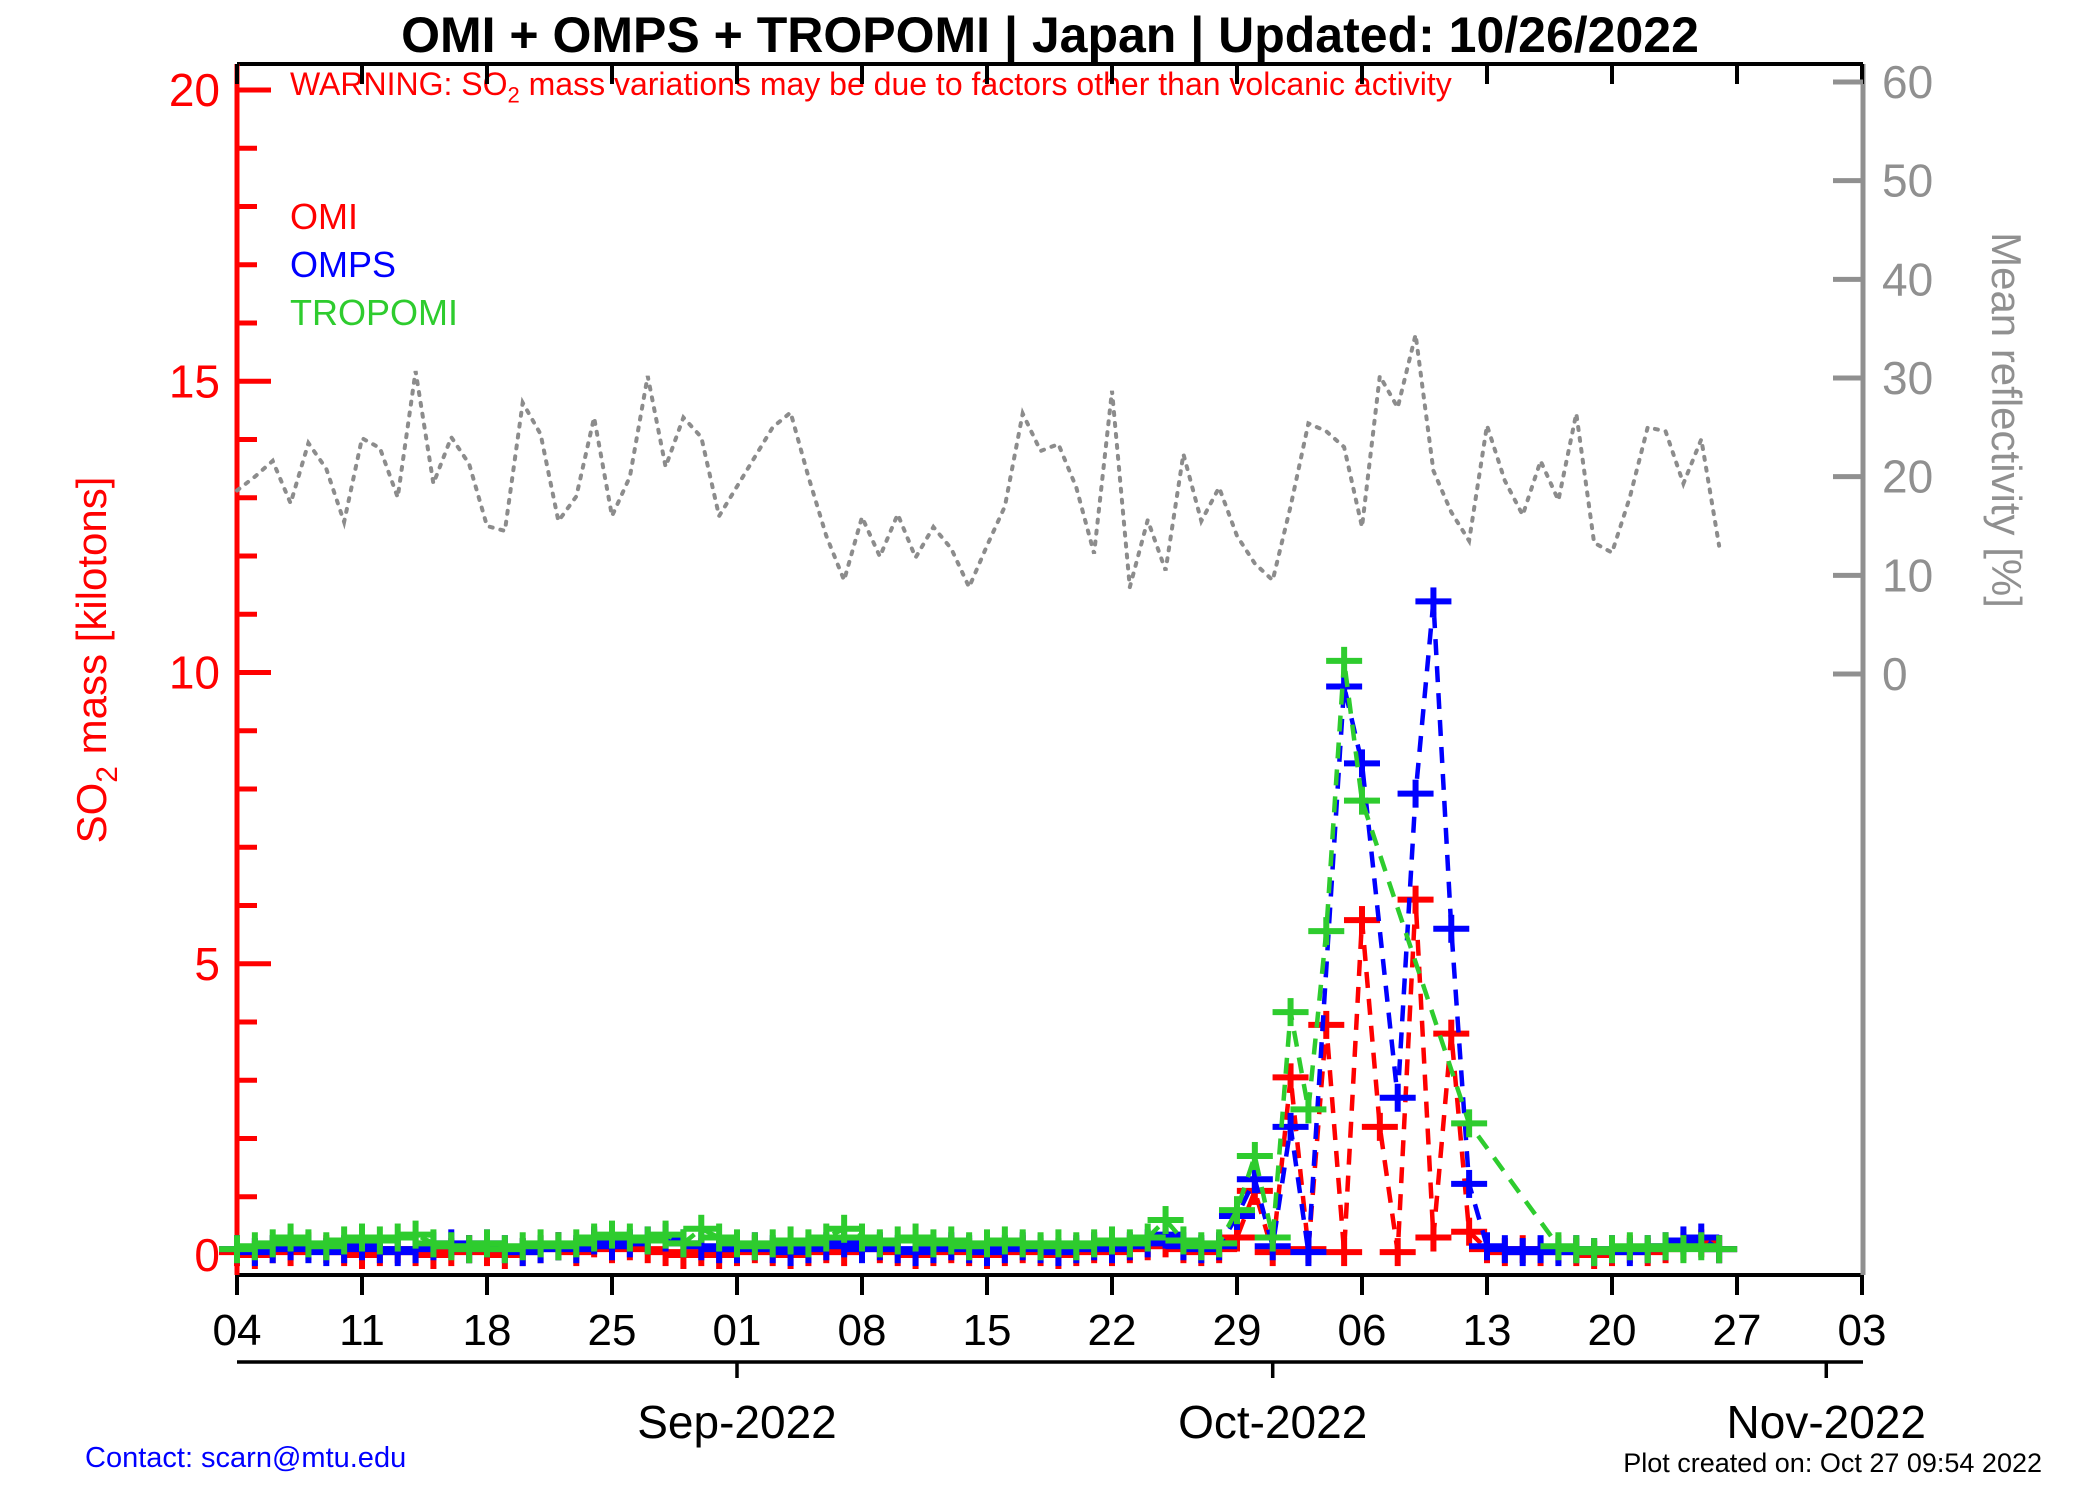  Describe the element at coordinates (237, 1330) in the screenshot. I see `svg-text: 04` at that location.